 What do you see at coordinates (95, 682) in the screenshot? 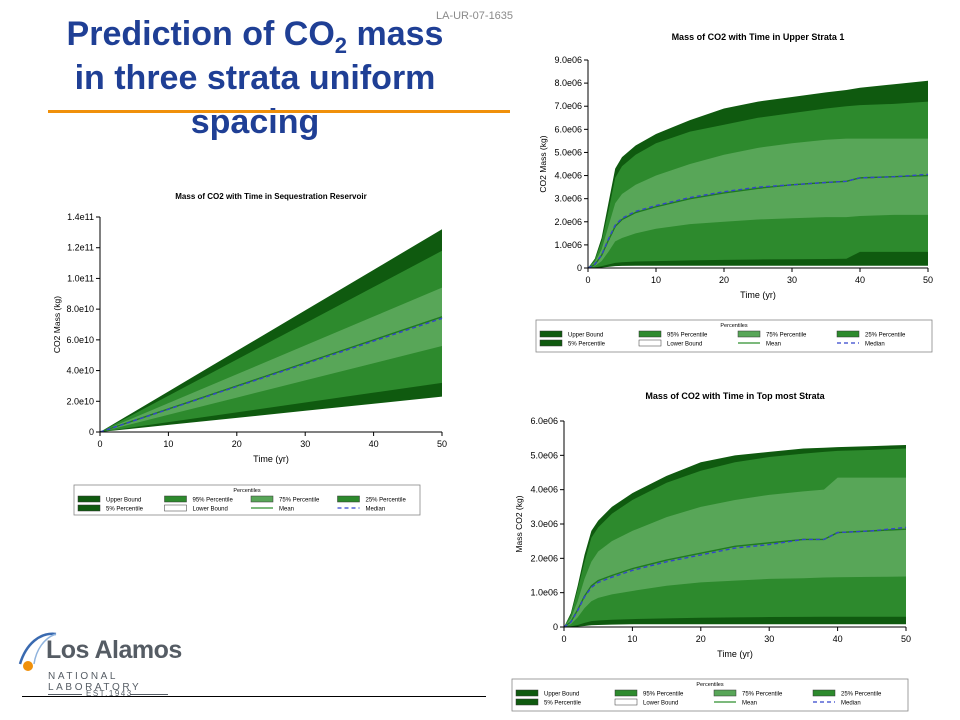
I see `logo-subtitle: NATIONAL LABORATORY` at bounding box center [95, 682].